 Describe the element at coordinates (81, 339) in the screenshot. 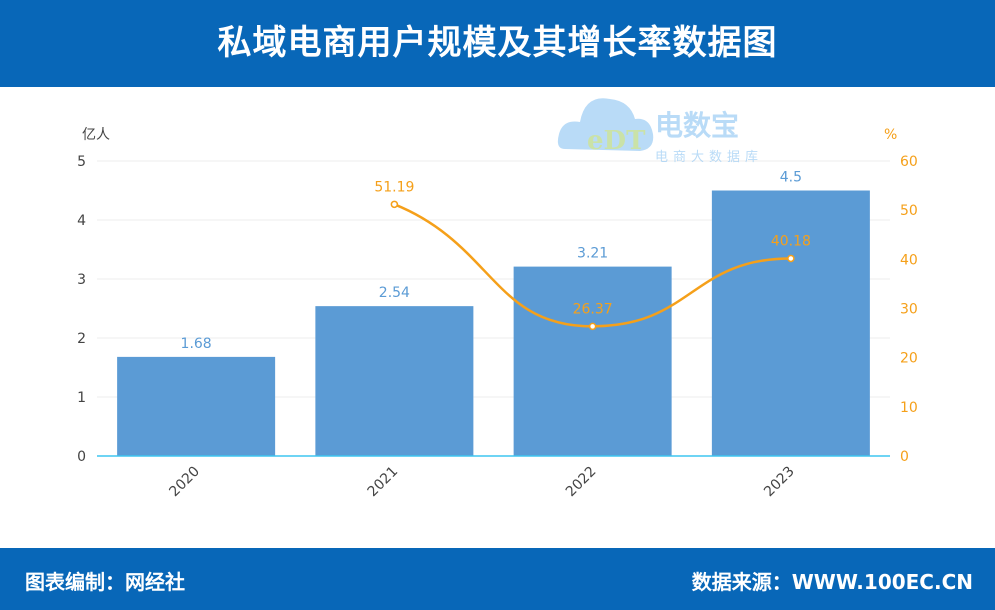

I see `left-tick-label: 2` at that location.